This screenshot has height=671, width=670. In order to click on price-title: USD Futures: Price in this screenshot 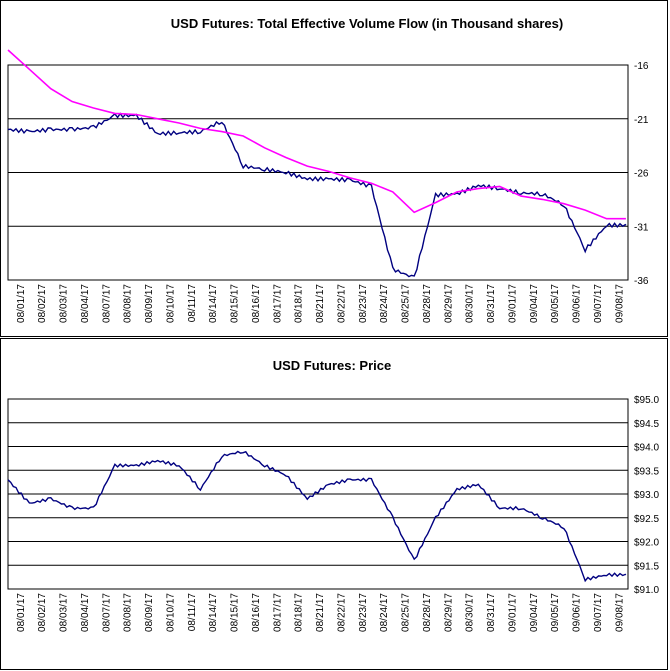, I will do `click(332, 365)`.